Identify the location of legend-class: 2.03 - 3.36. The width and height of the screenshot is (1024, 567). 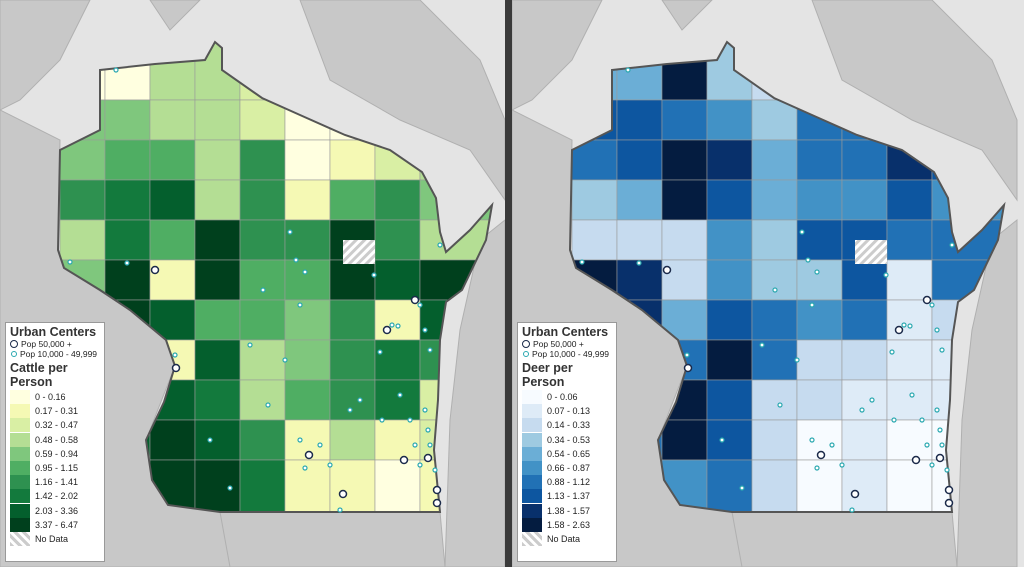
(55, 510).